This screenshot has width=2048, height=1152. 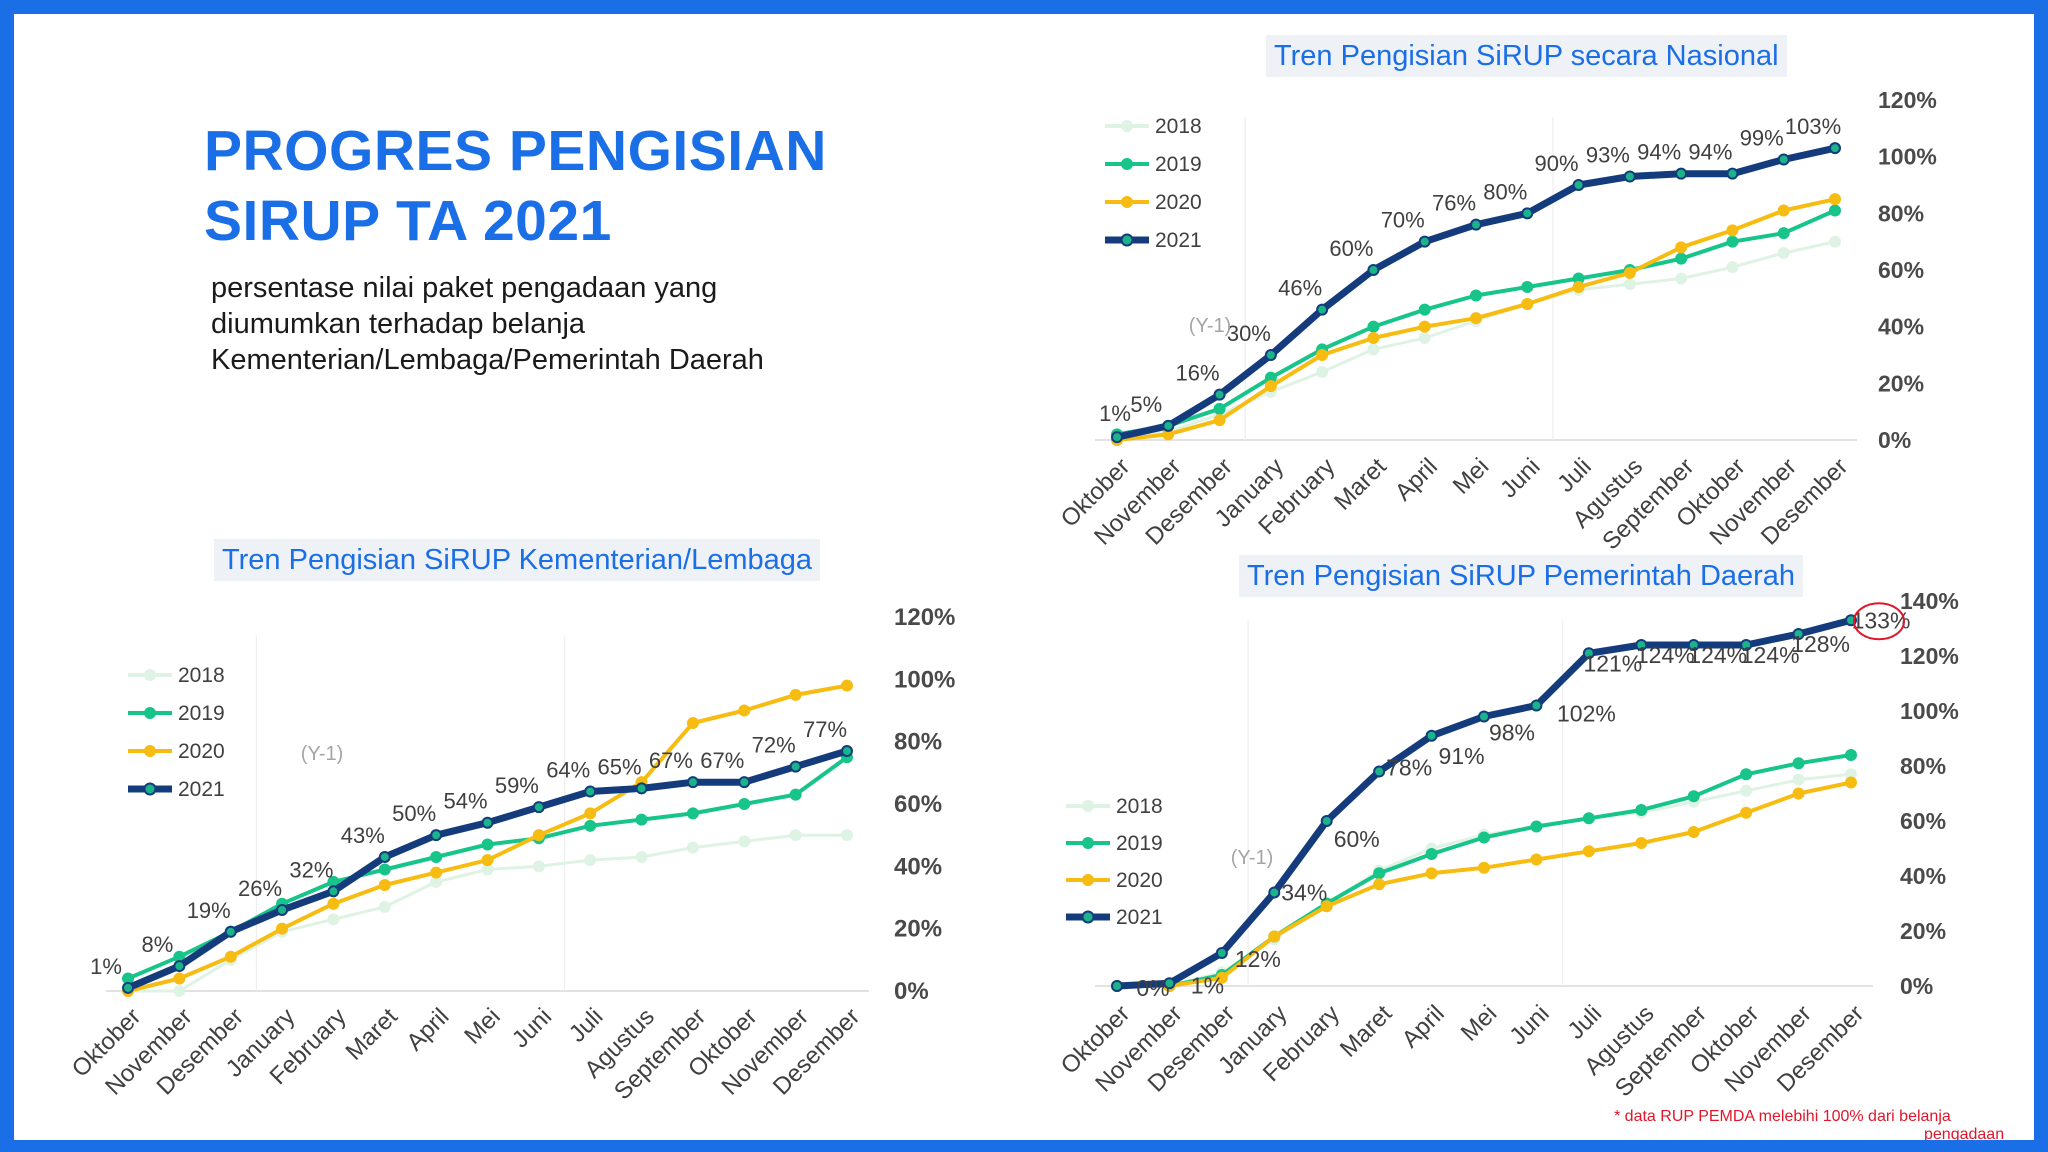 I want to click on pemda-legend-2021-marker, so click(x=1088, y=917).